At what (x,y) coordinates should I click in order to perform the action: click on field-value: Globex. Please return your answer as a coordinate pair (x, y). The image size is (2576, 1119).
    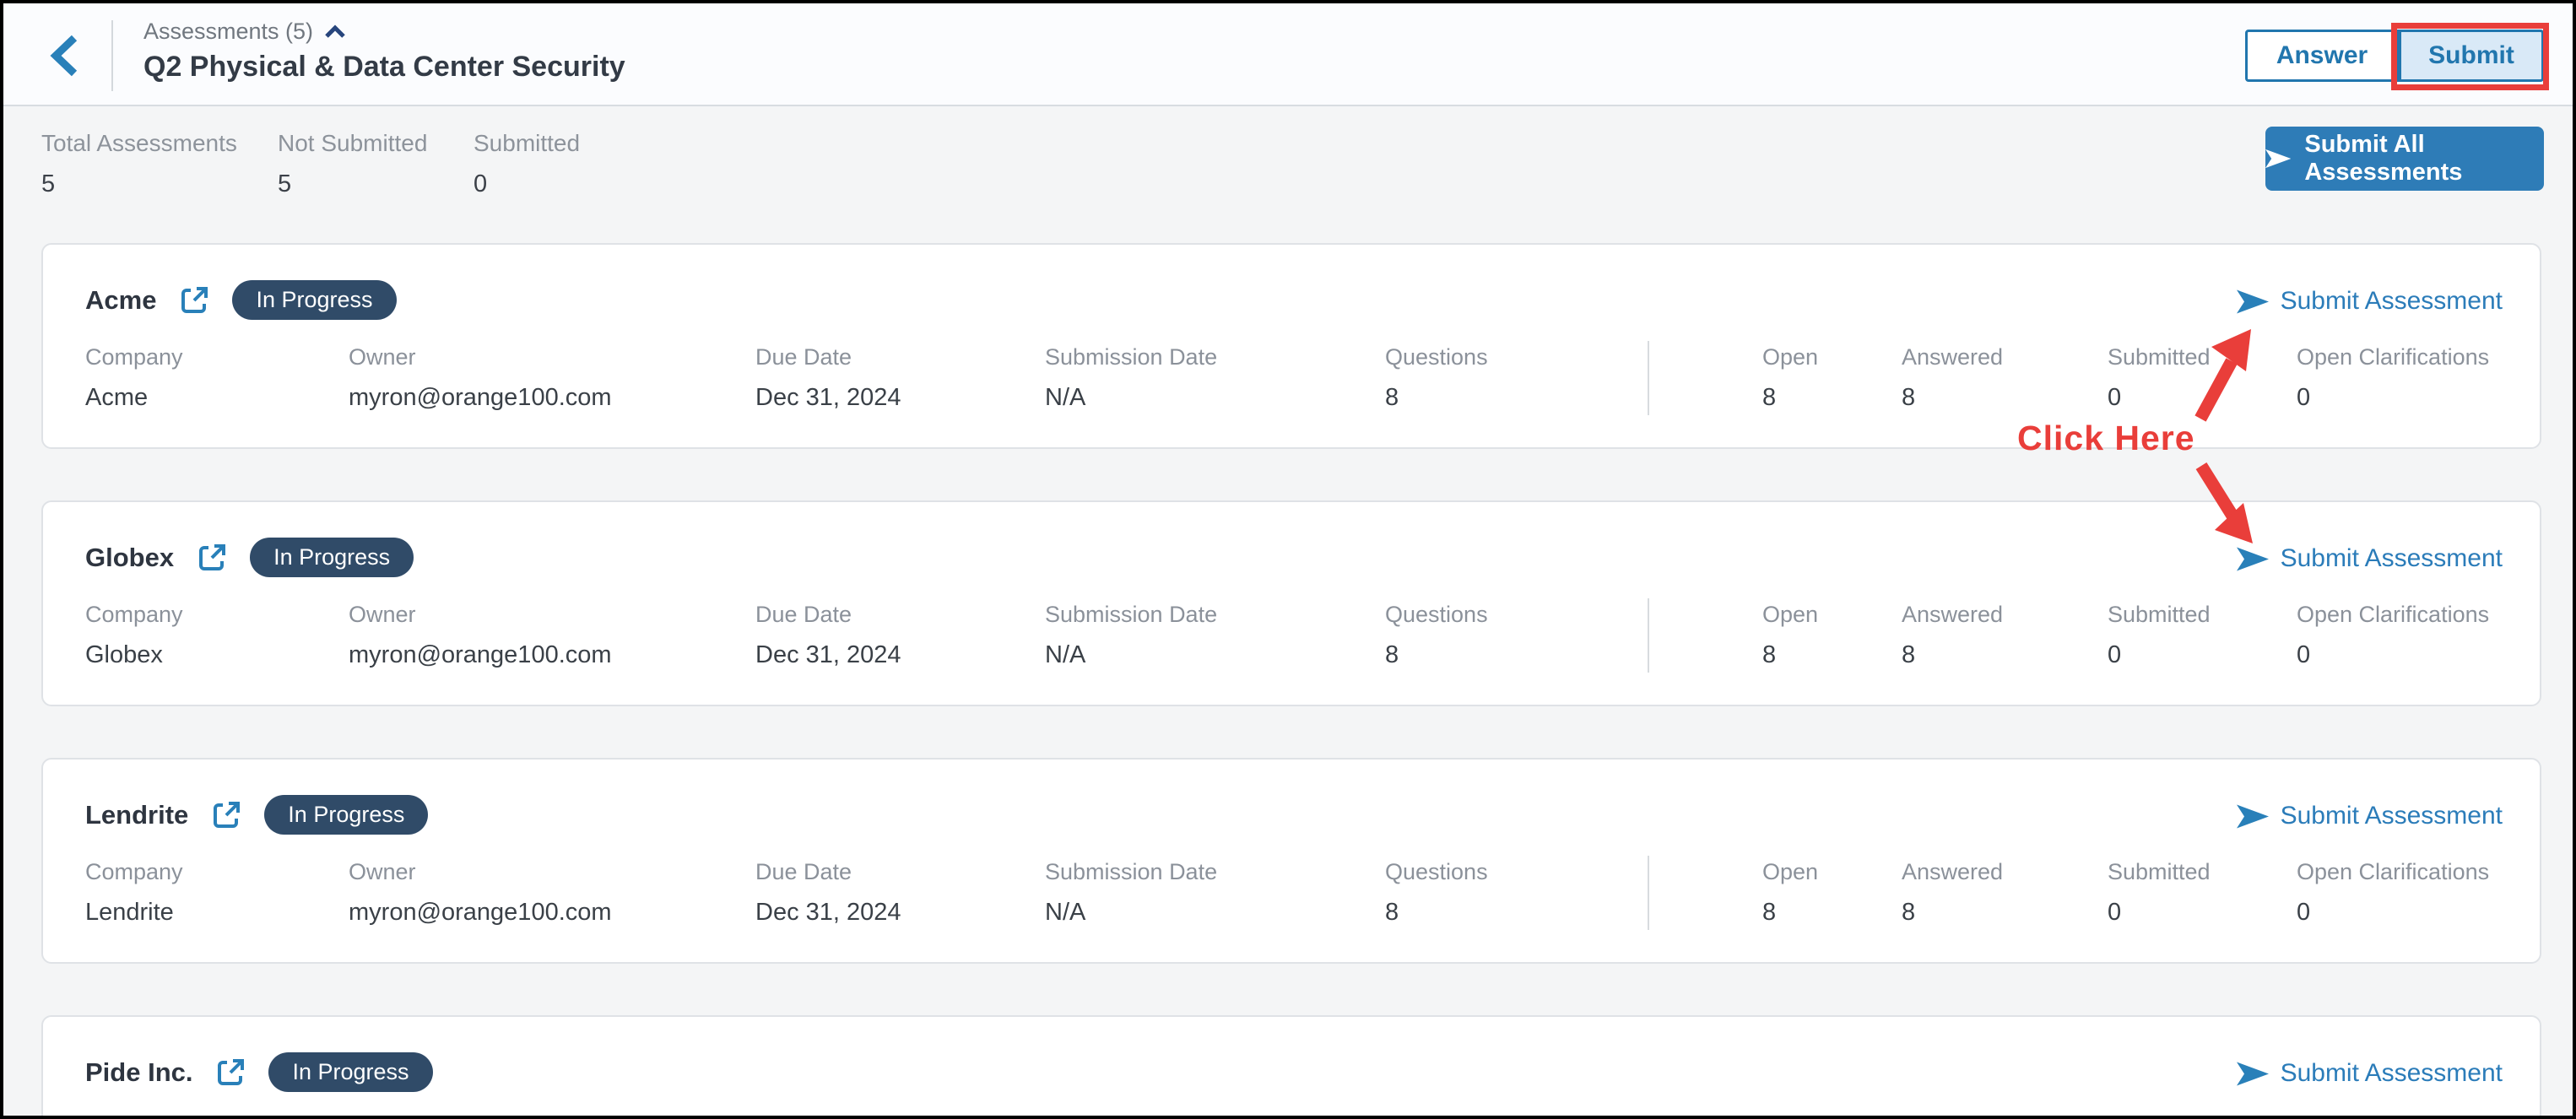
    Looking at the image, I should click on (124, 654).